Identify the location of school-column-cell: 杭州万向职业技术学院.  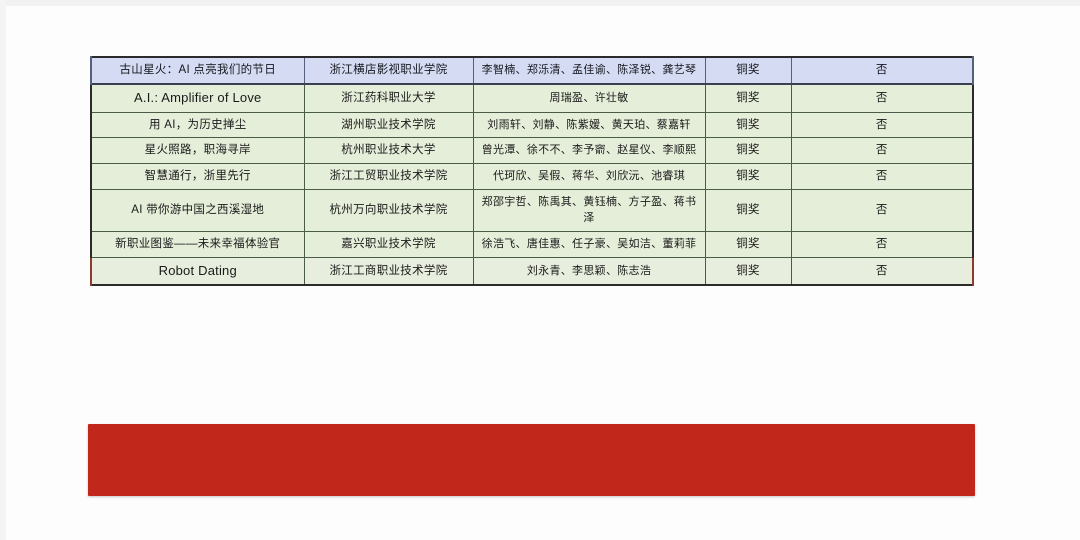
(388, 210).